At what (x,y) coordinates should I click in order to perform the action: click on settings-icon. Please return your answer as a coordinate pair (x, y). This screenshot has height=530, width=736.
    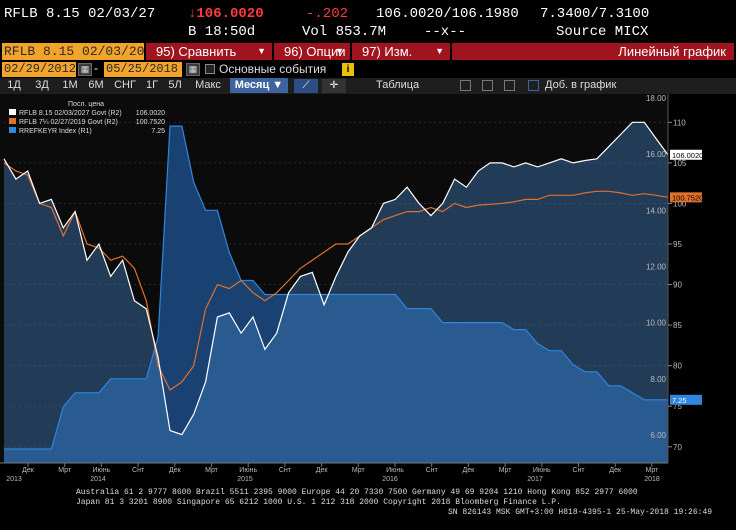
    Looking at the image, I should click on (465, 85).